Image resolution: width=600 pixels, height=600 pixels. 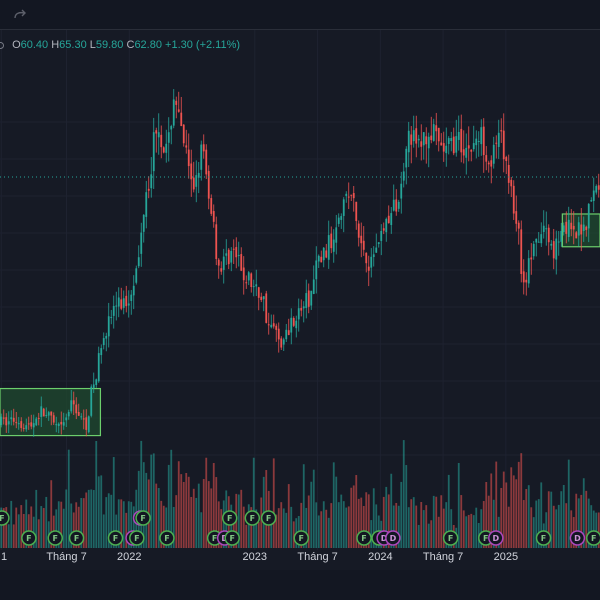 What do you see at coordinates (203, 45) in the screenshot?
I see `change-value: +1.30 (+2.11%)` at bounding box center [203, 45].